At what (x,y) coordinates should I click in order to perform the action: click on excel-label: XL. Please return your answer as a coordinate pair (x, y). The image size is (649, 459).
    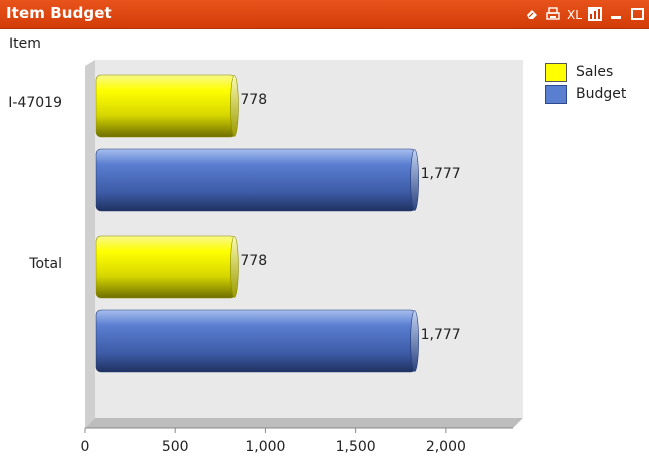
    Looking at the image, I should click on (574, 15).